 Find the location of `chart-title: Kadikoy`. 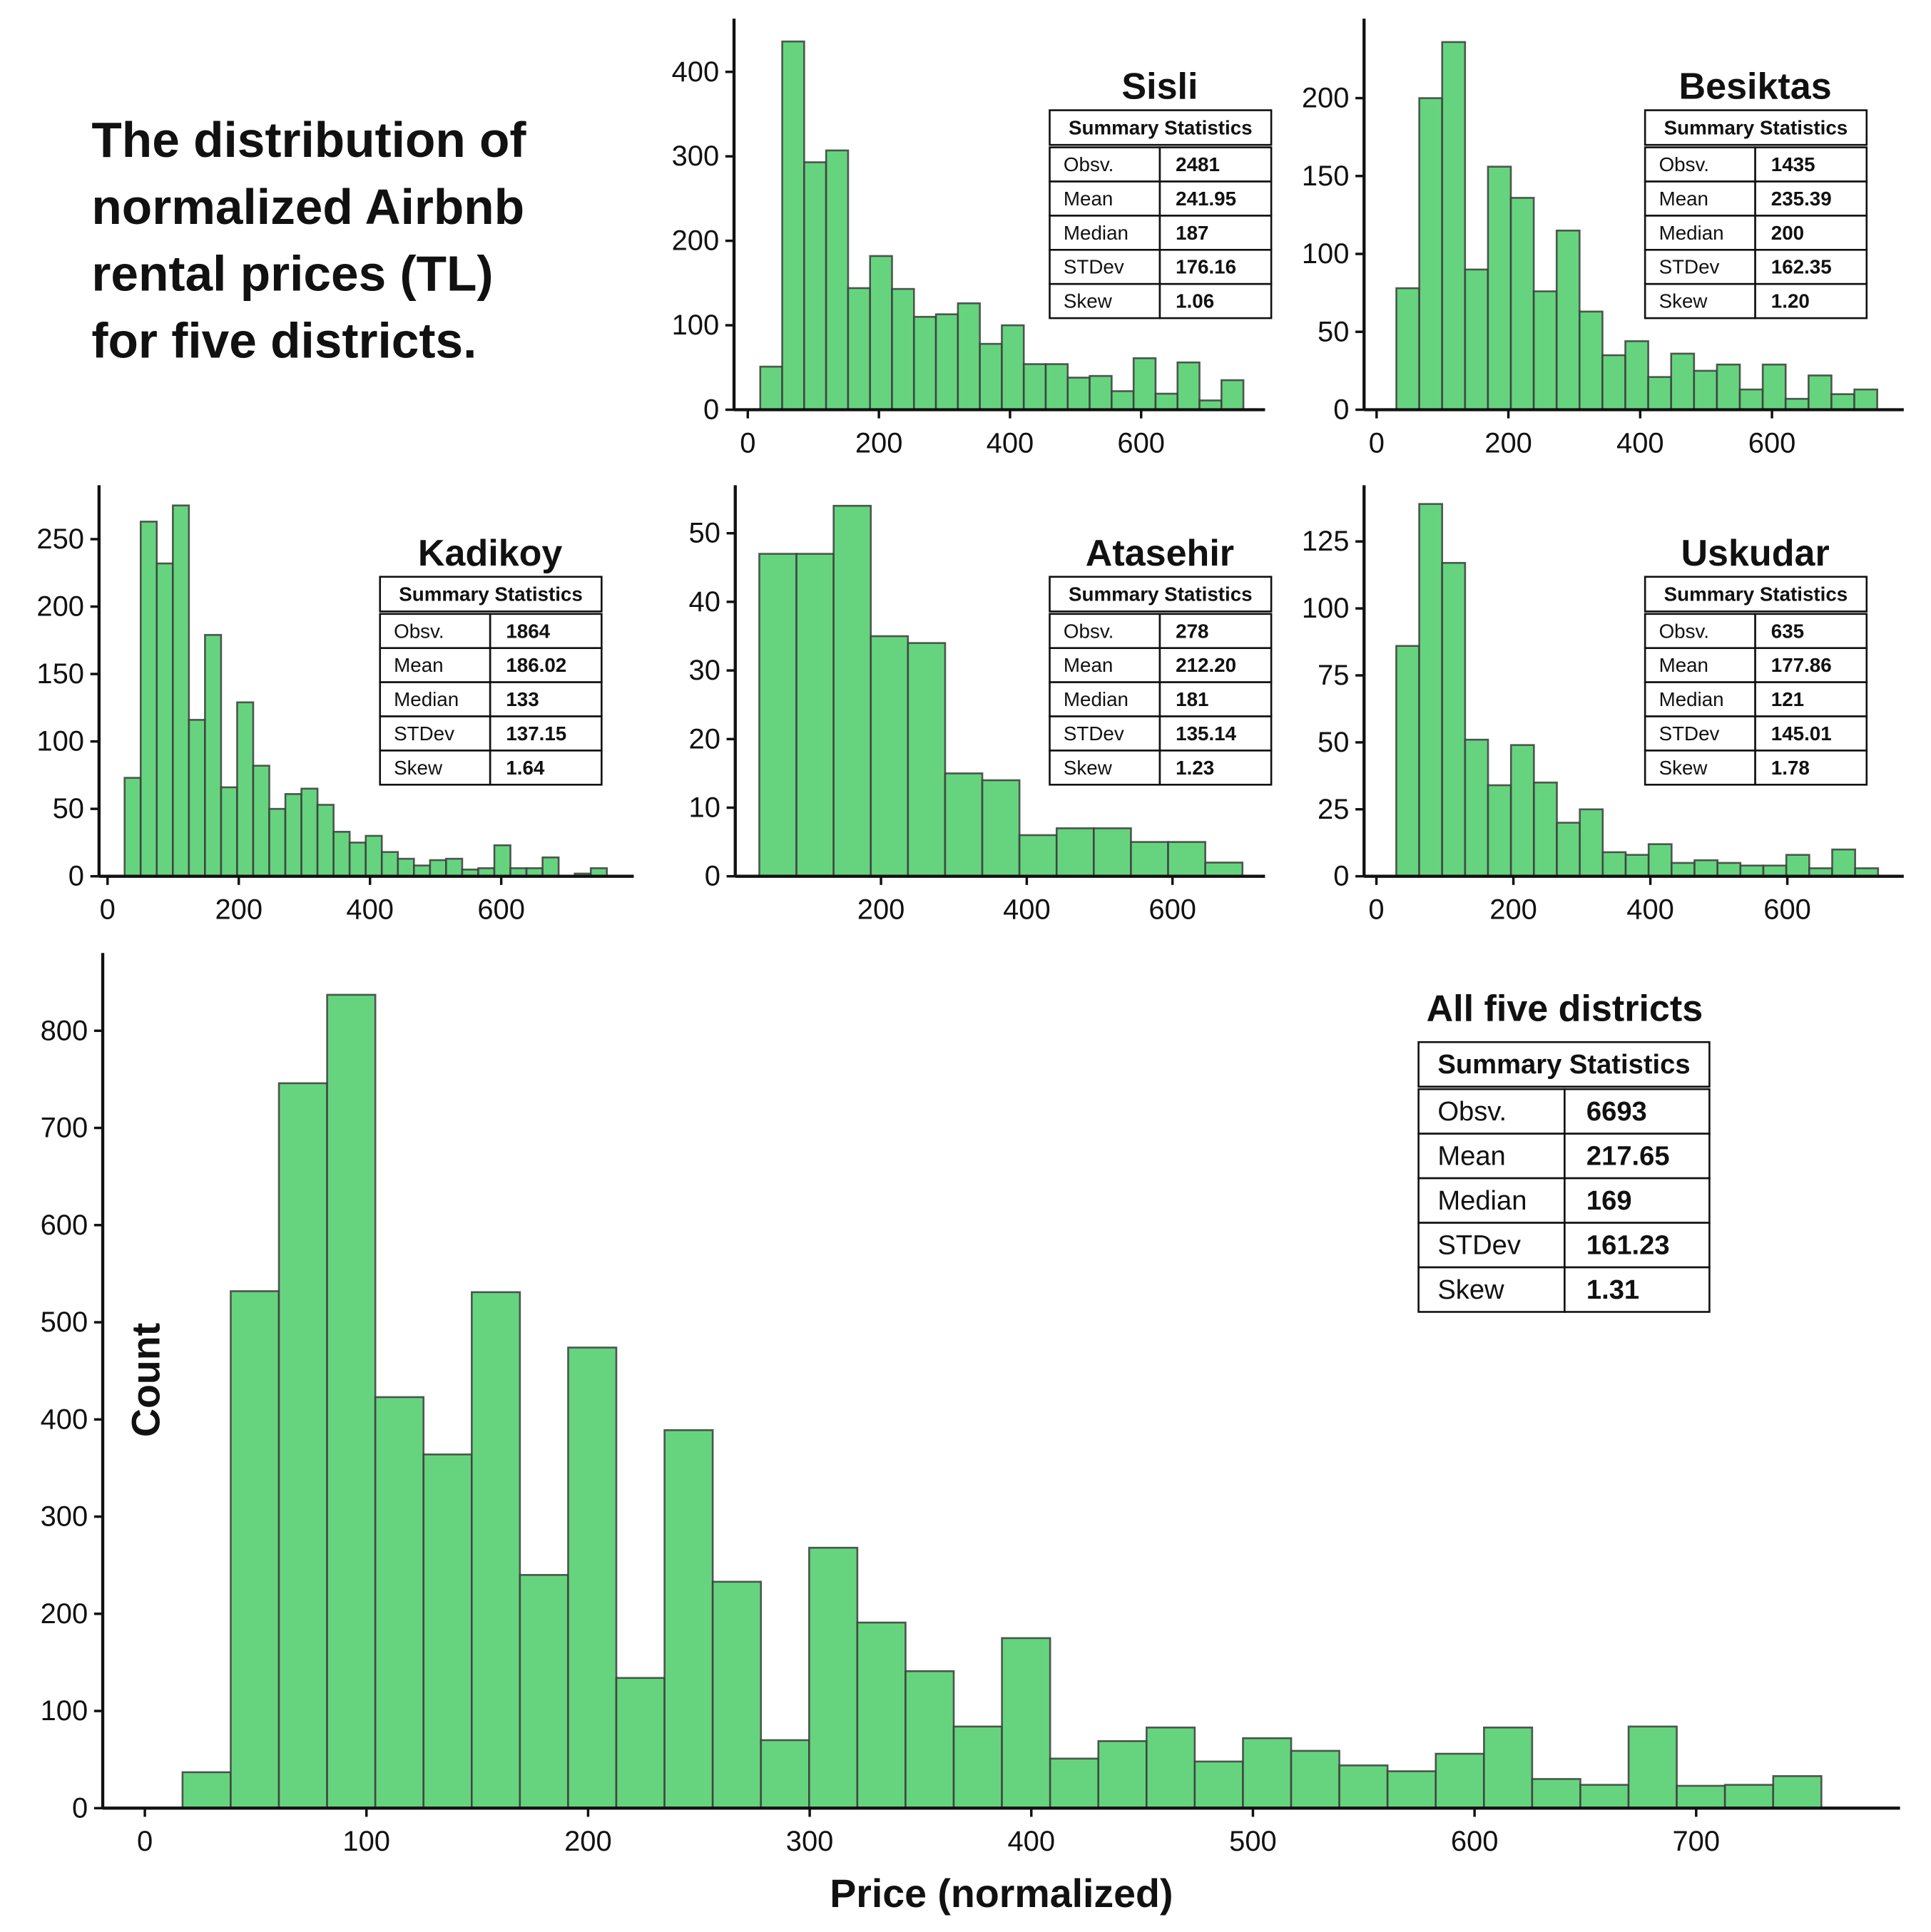

chart-title: Kadikoy is located at coordinates (490, 553).